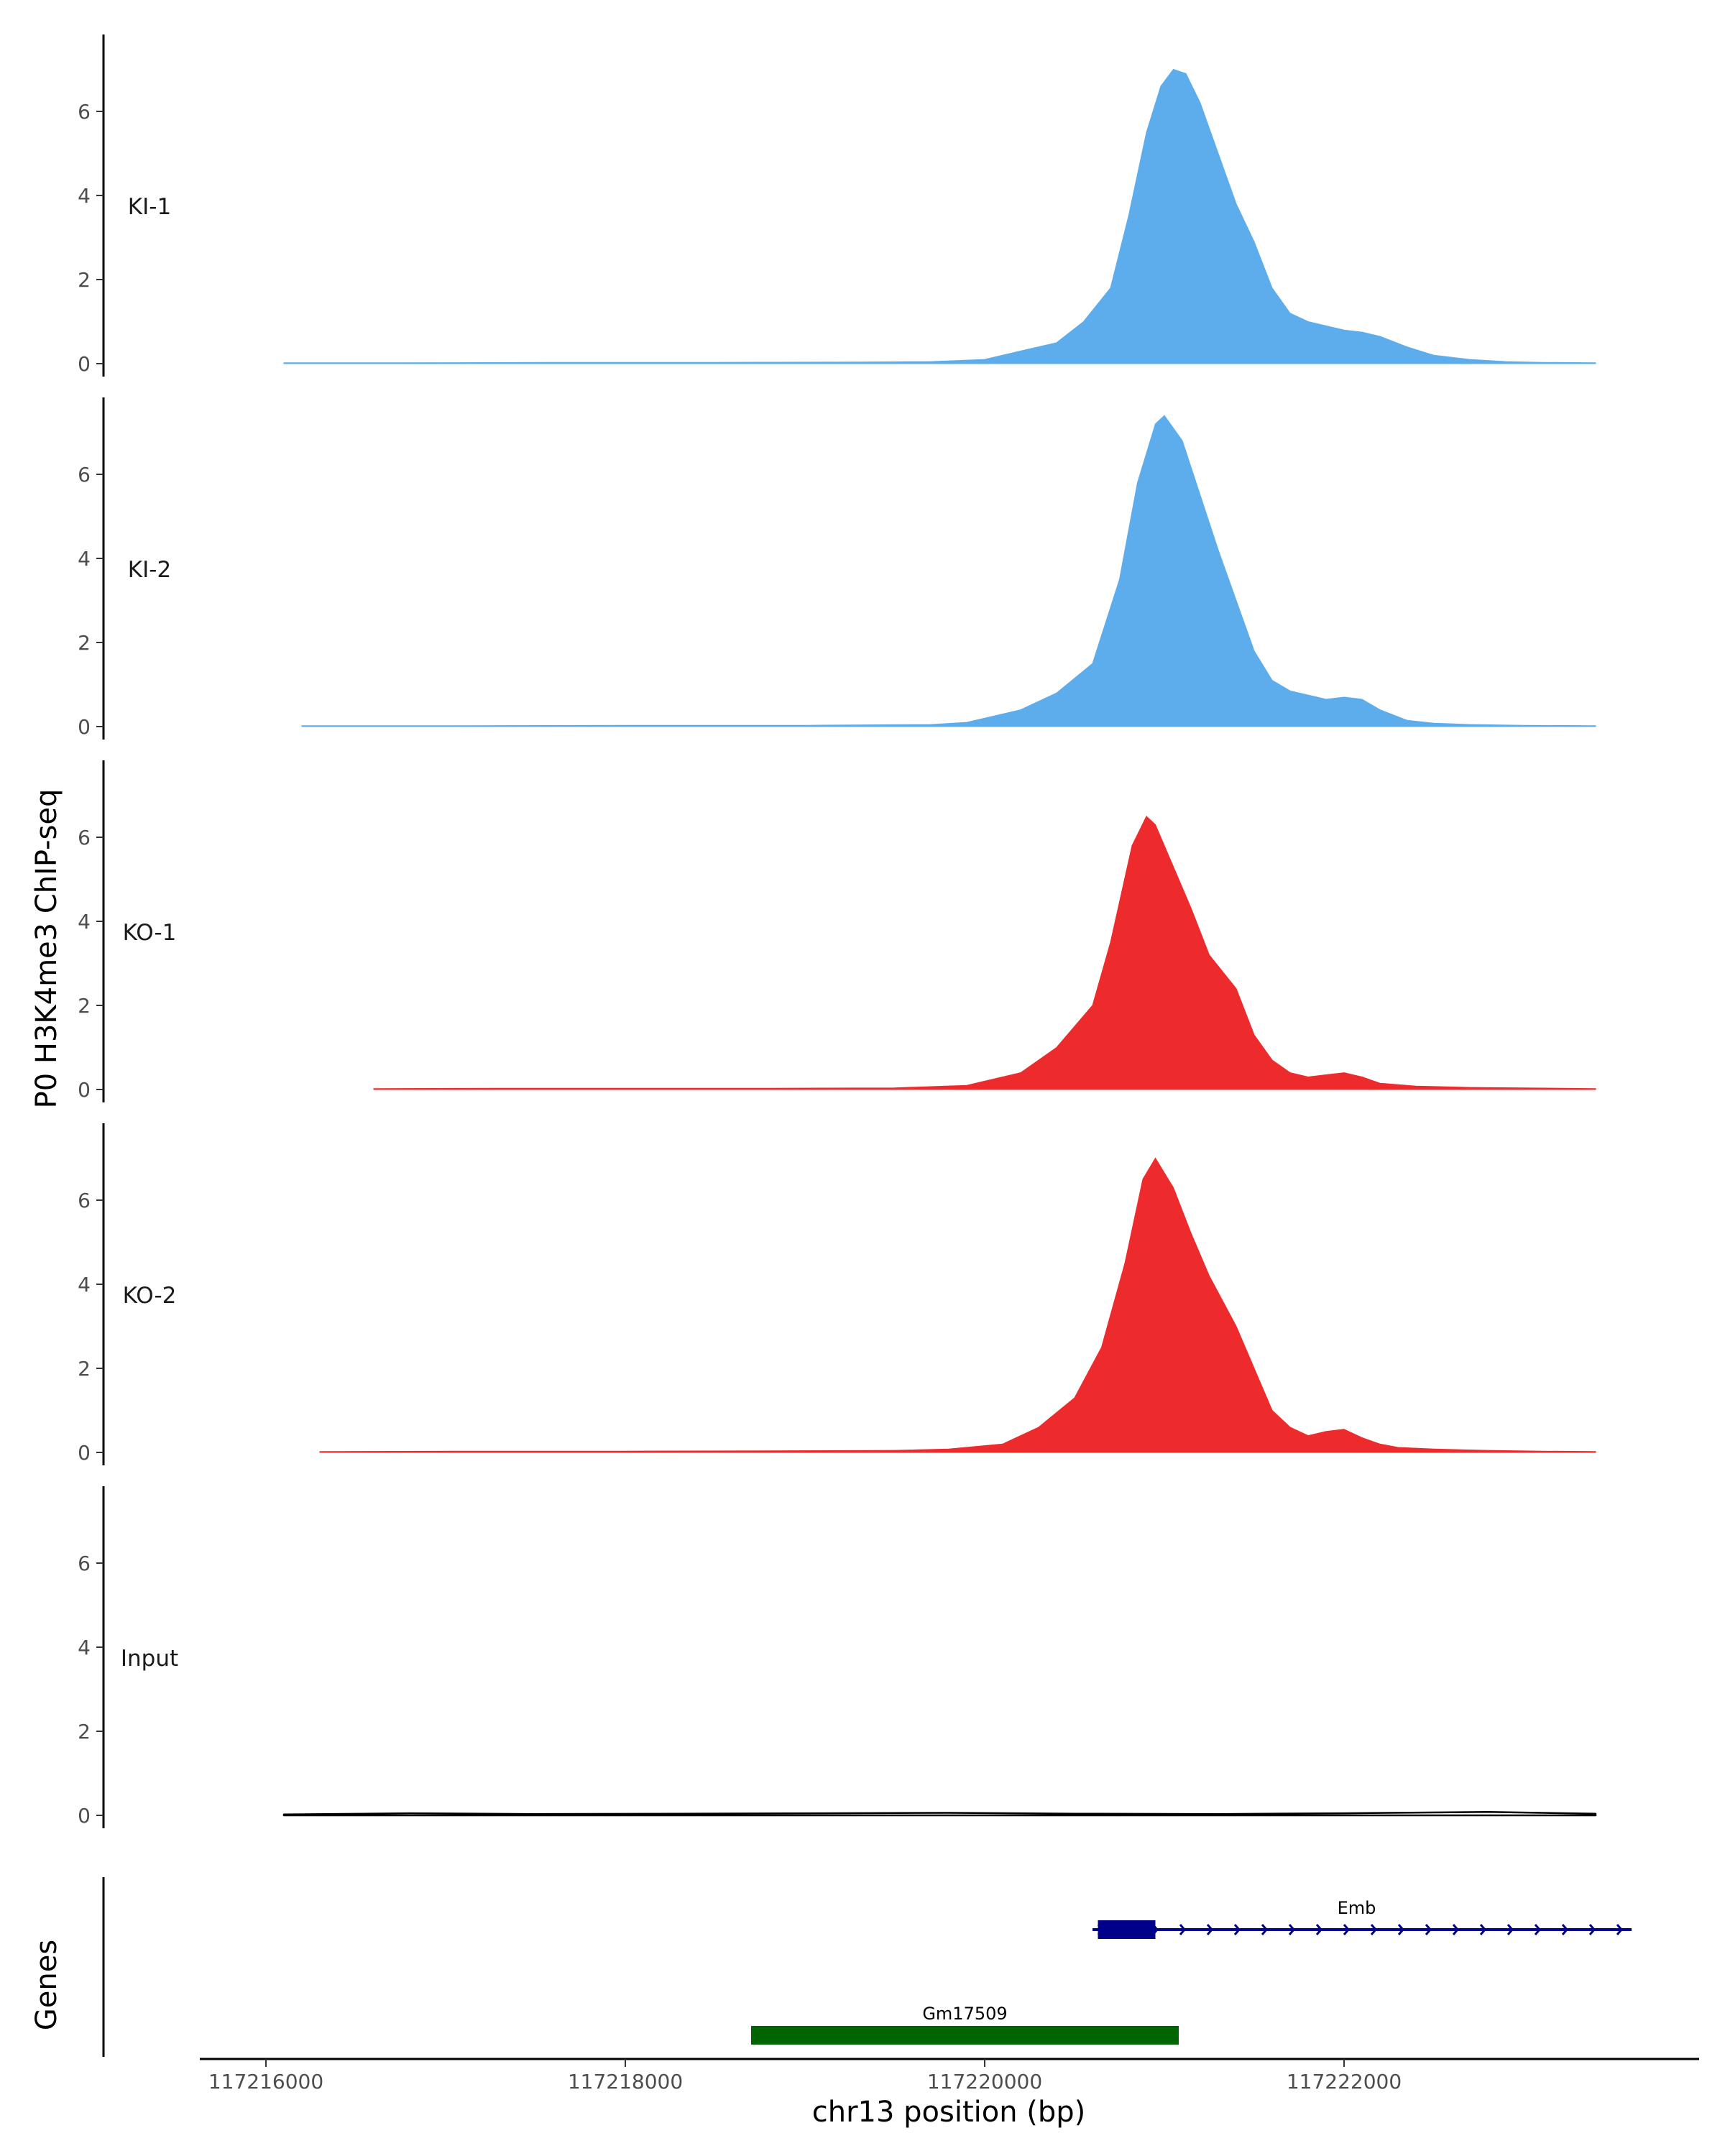 The image size is (1725, 2156). I want to click on track-label: KO-2, so click(150, 1296).